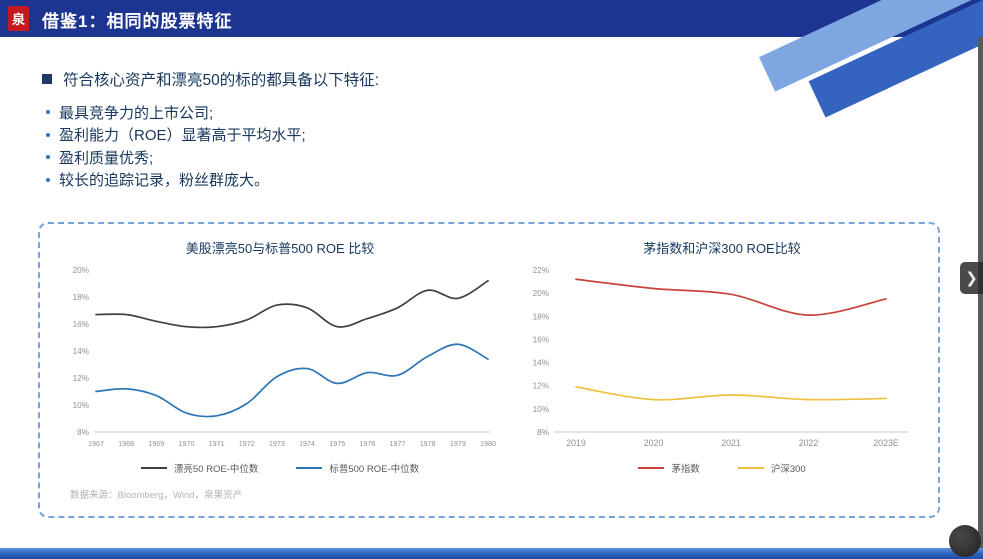  I want to click on floating-control-button, so click(965, 541).